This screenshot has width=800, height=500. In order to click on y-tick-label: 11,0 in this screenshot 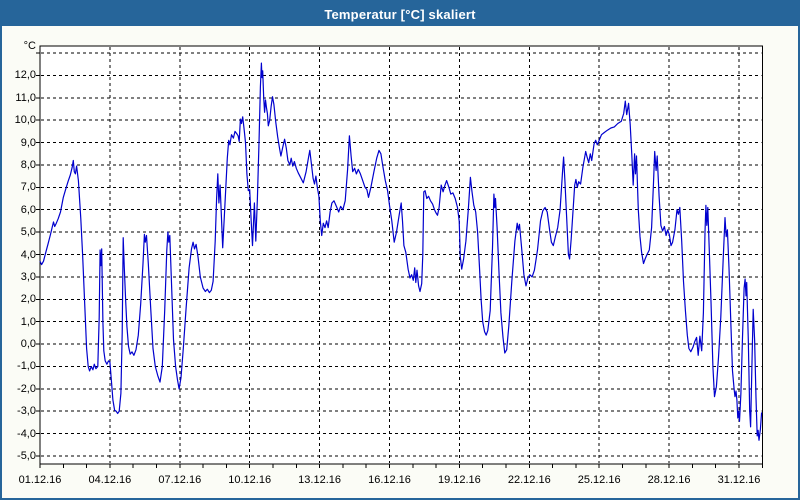, I will do `click(25, 97)`.